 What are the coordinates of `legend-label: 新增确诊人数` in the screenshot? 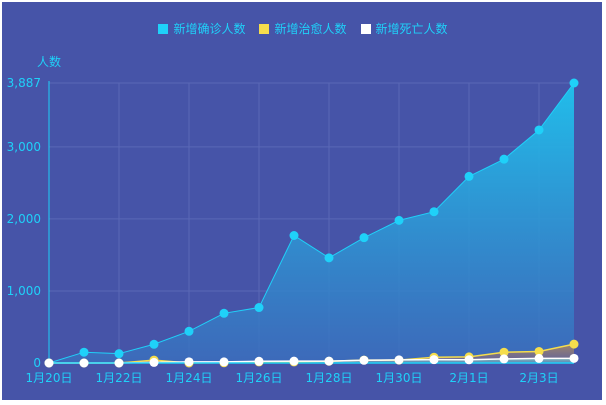 It's located at (209, 29).